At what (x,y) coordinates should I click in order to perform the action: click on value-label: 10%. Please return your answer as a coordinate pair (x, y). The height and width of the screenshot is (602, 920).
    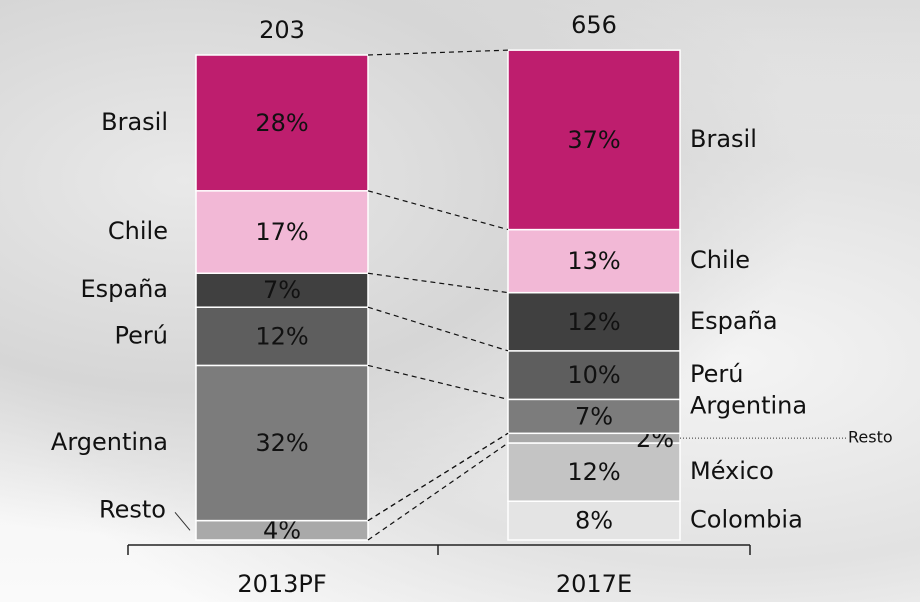
    Looking at the image, I should click on (593, 375).